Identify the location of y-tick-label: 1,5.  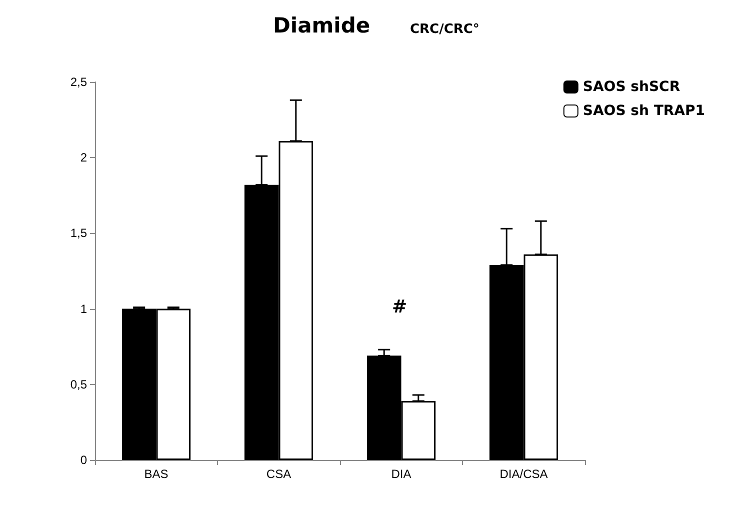
(79, 233).